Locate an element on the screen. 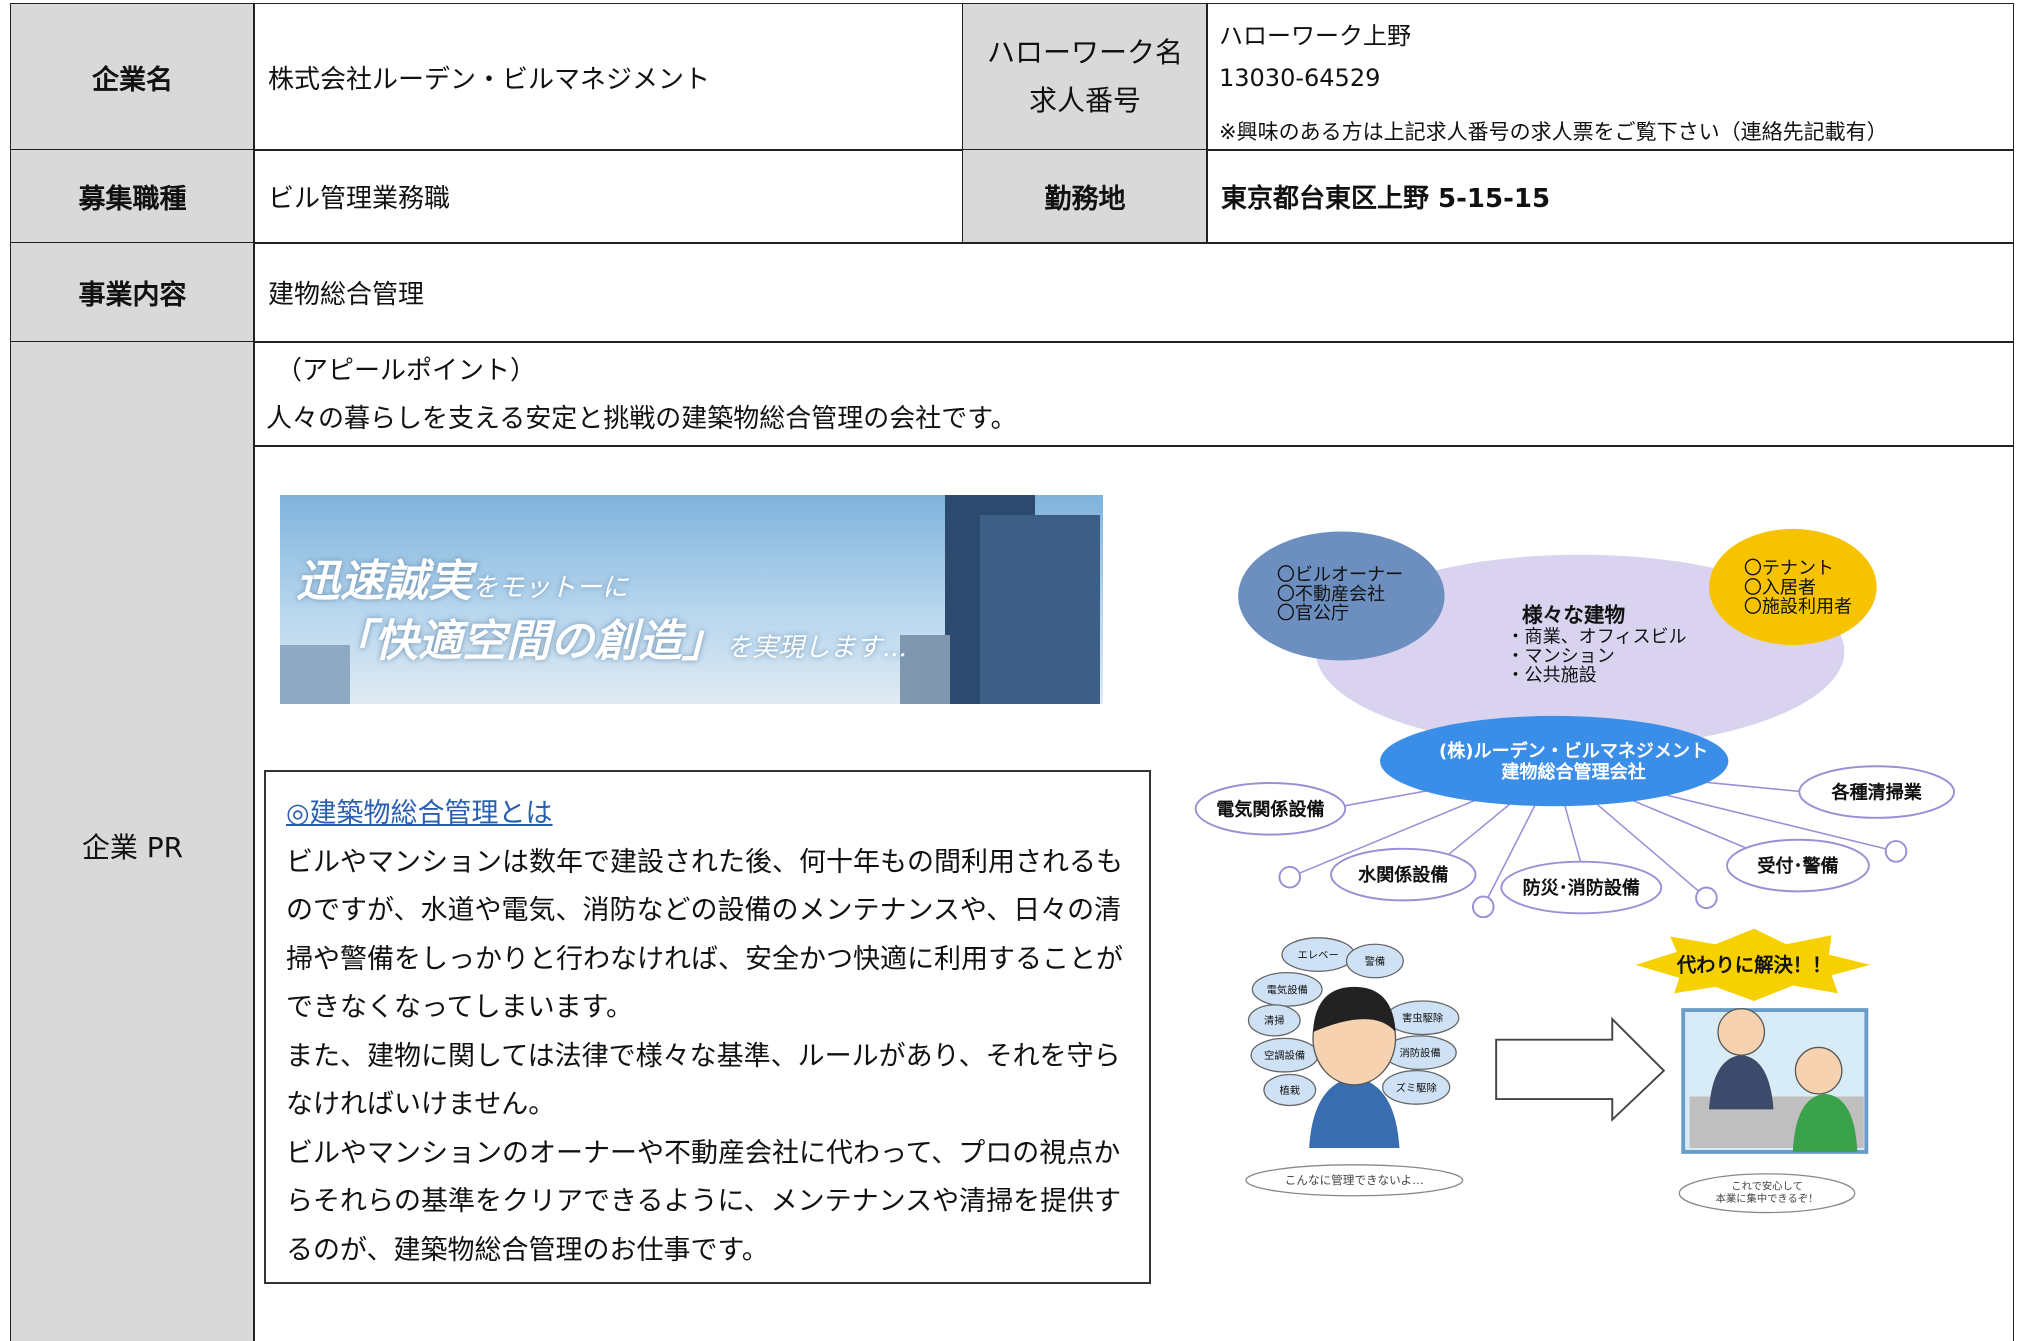  center-label: (株)ルーデン・ビルマネジメント is located at coordinates (1573, 751).